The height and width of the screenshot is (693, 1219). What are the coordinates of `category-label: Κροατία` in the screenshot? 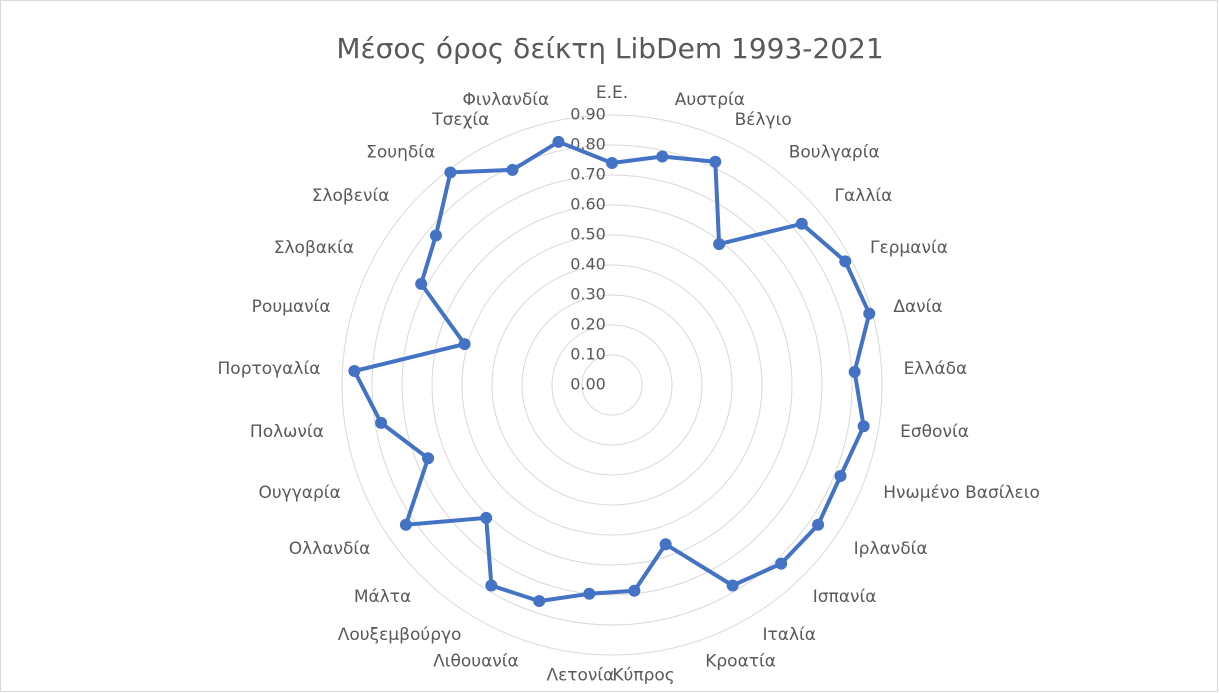 It's located at (740, 662).